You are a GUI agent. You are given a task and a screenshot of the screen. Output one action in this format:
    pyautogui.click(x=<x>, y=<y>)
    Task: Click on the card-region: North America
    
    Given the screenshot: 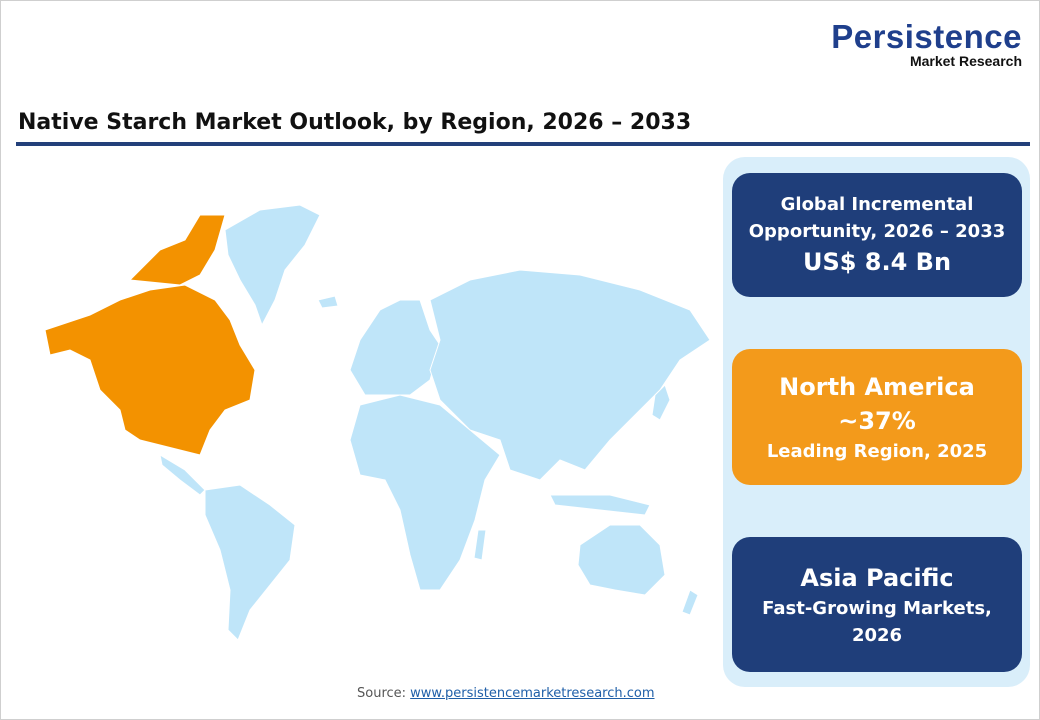 What is the action you would take?
    pyautogui.click(x=877, y=386)
    